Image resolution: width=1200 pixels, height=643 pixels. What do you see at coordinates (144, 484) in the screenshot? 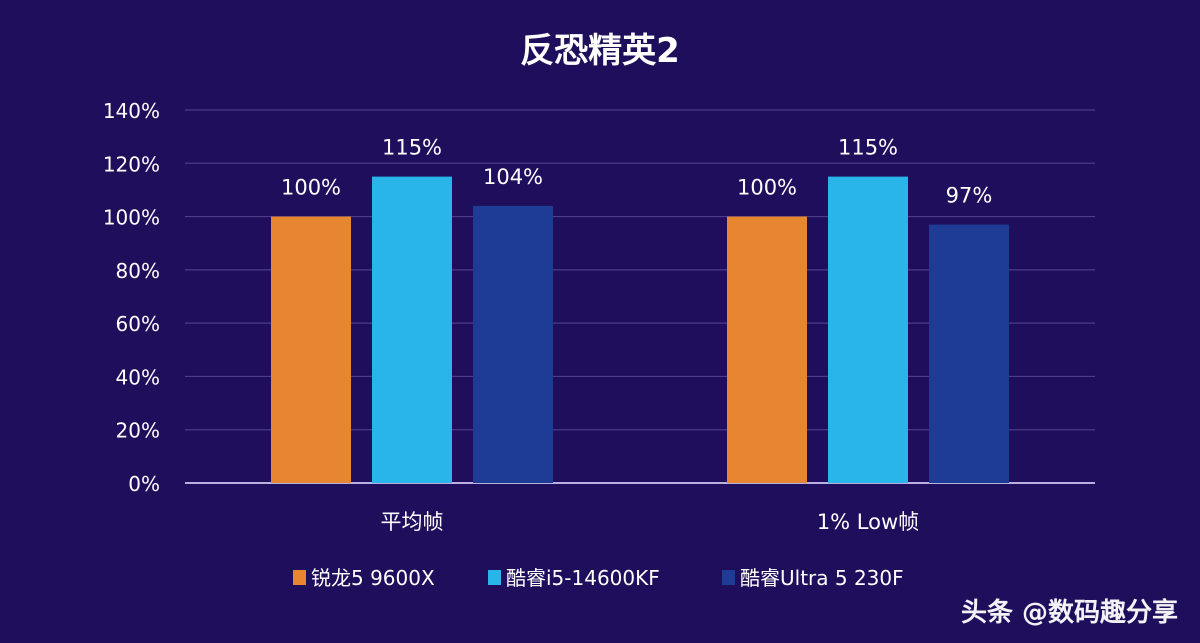
I see `y-tick-label: 0%` at bounding box center [144, 484].